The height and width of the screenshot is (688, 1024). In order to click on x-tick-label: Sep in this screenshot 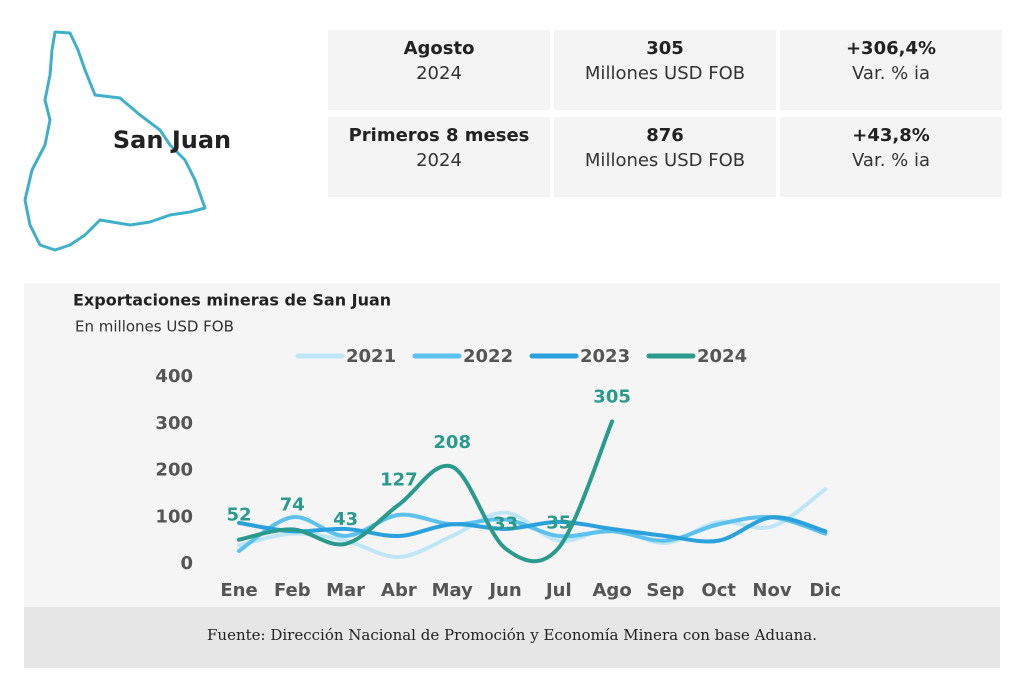, I will do `click(665, 590)`.